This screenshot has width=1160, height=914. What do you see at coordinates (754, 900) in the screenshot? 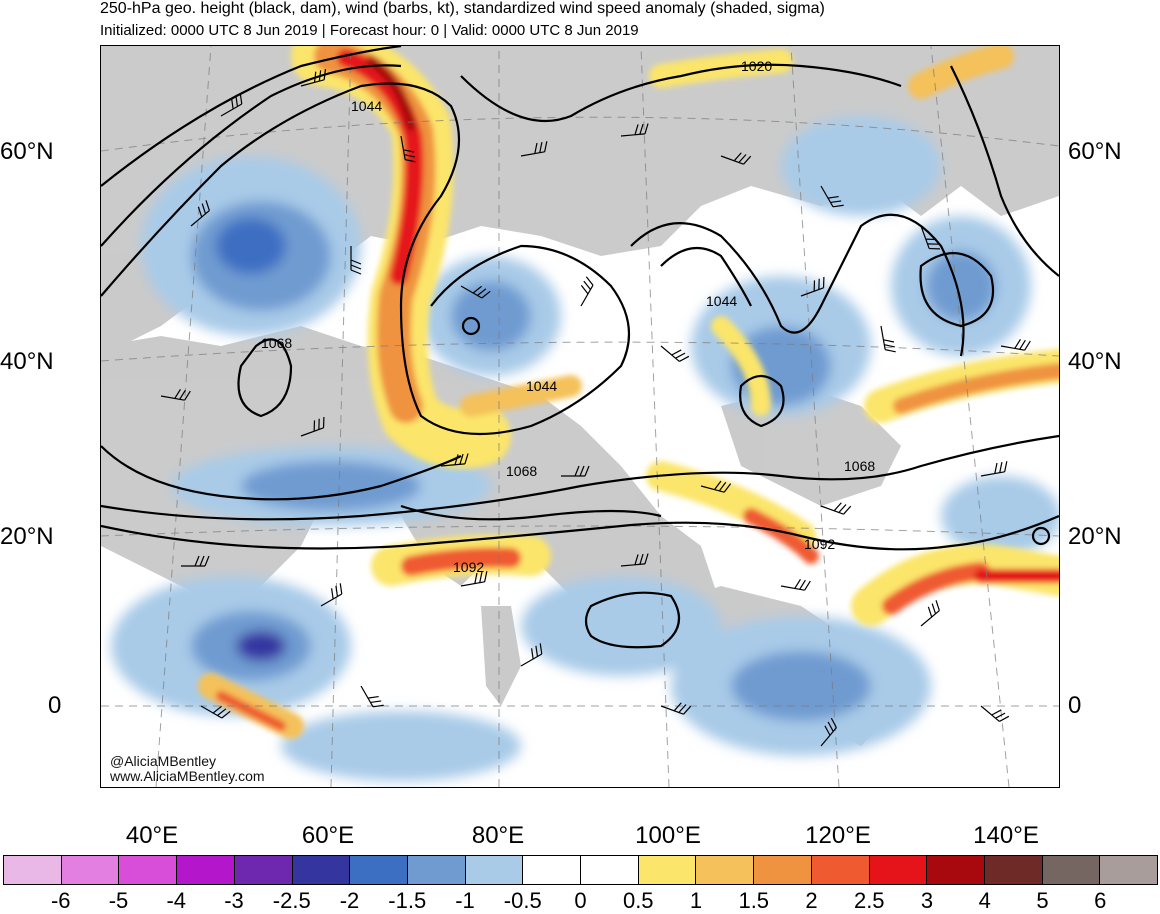
I see `colorbar-tick-label: 1.5` at bounding box center [754, 900].